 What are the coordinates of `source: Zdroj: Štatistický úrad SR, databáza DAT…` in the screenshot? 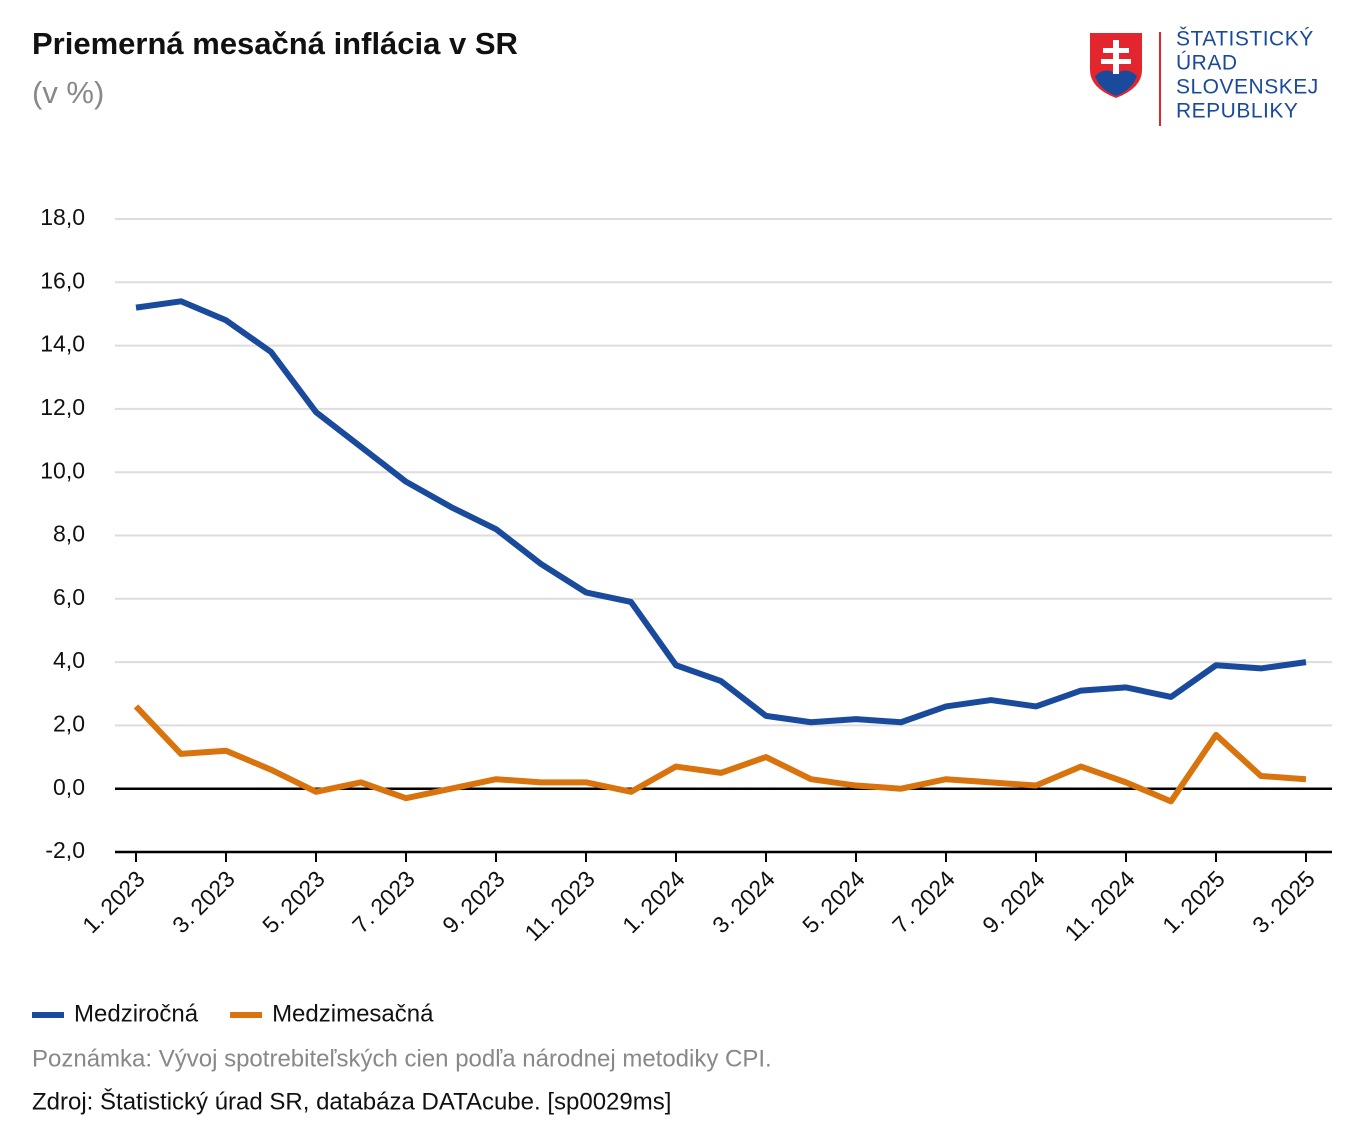 It's located at (351, 1101).